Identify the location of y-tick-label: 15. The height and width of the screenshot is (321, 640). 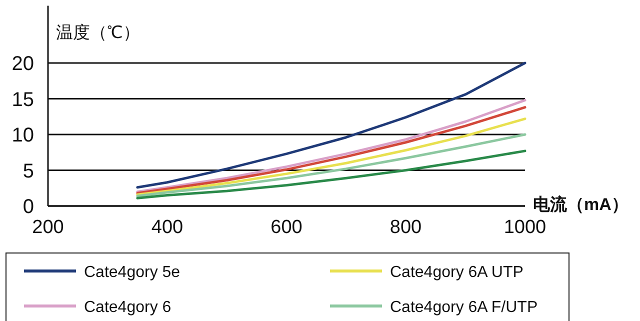
(23, 99).